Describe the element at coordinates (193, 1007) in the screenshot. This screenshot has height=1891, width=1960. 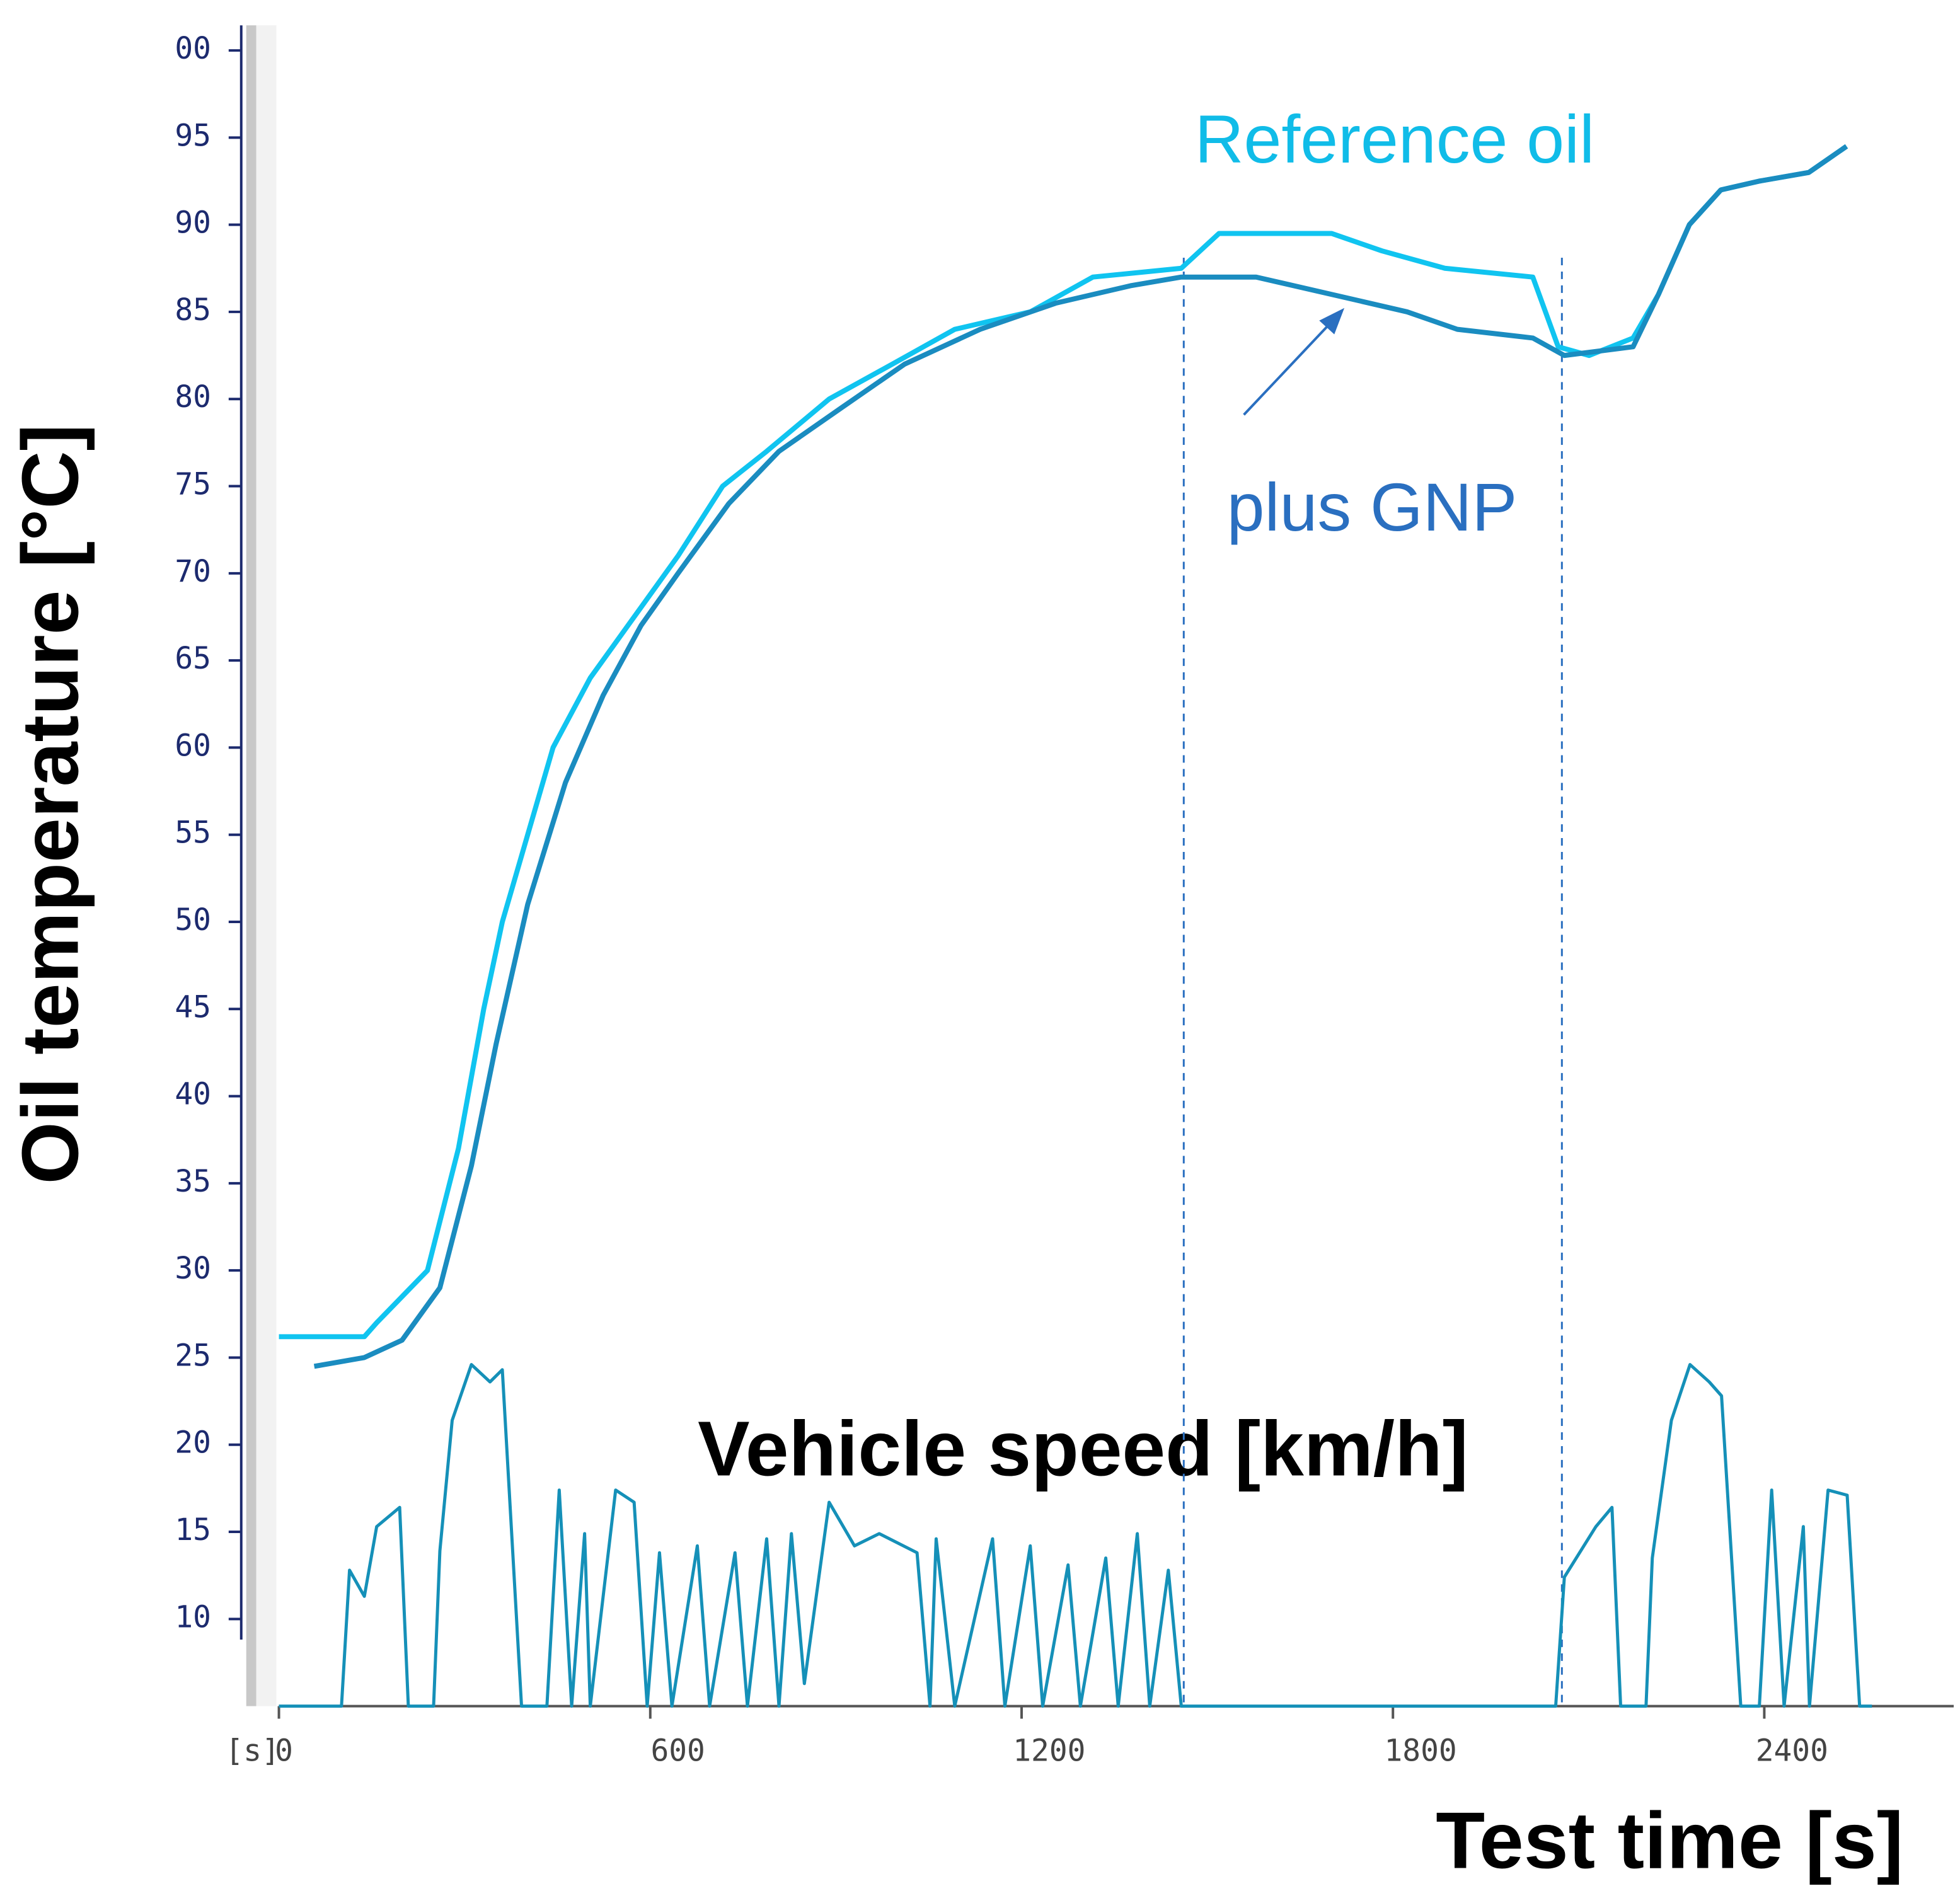
I see `y-tick-label: 45` at that location.